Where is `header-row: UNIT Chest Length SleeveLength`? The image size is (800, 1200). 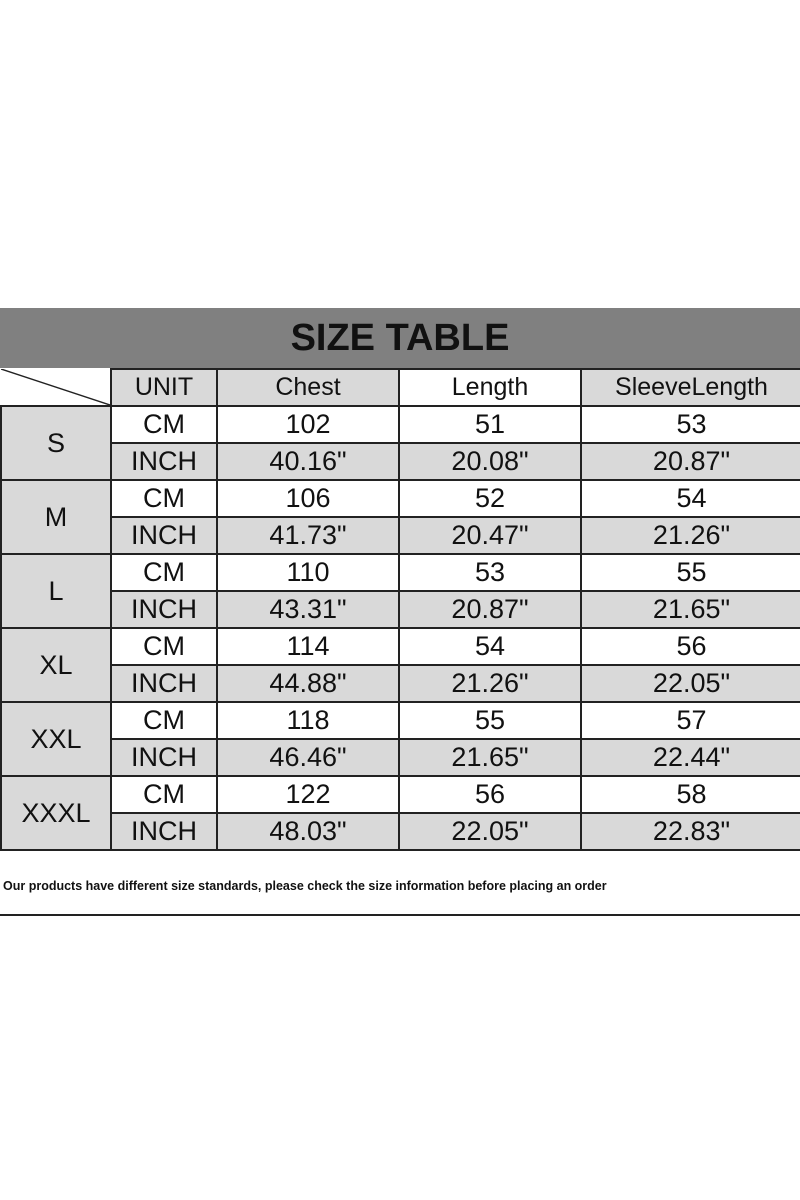
header-row: UNIT Chest Length SleeveLength is located at coordinates (400, 387).